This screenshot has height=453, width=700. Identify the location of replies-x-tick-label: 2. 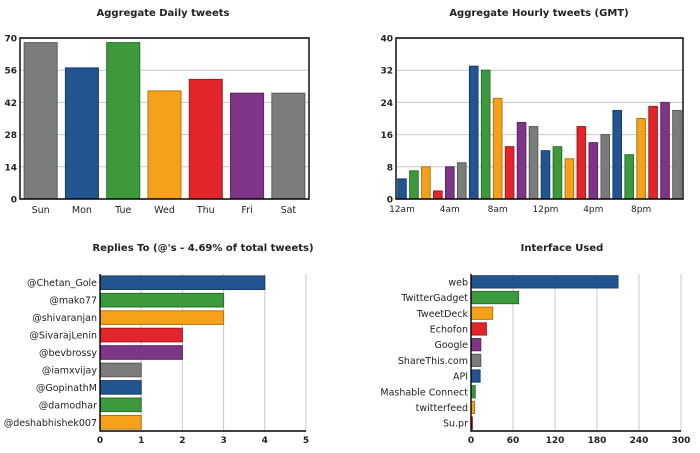
(182, 441).